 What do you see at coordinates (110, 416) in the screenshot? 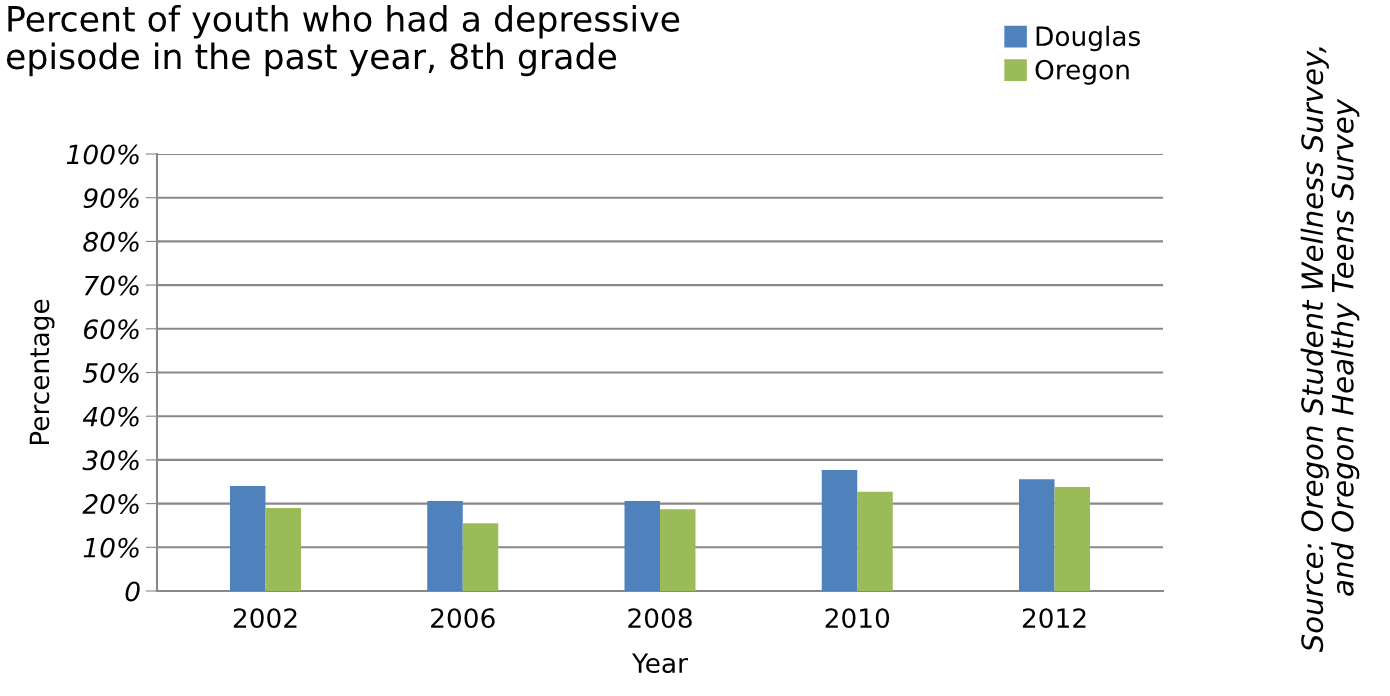
I see `y-tick-label: 40%` at bounding box center [110, 416].